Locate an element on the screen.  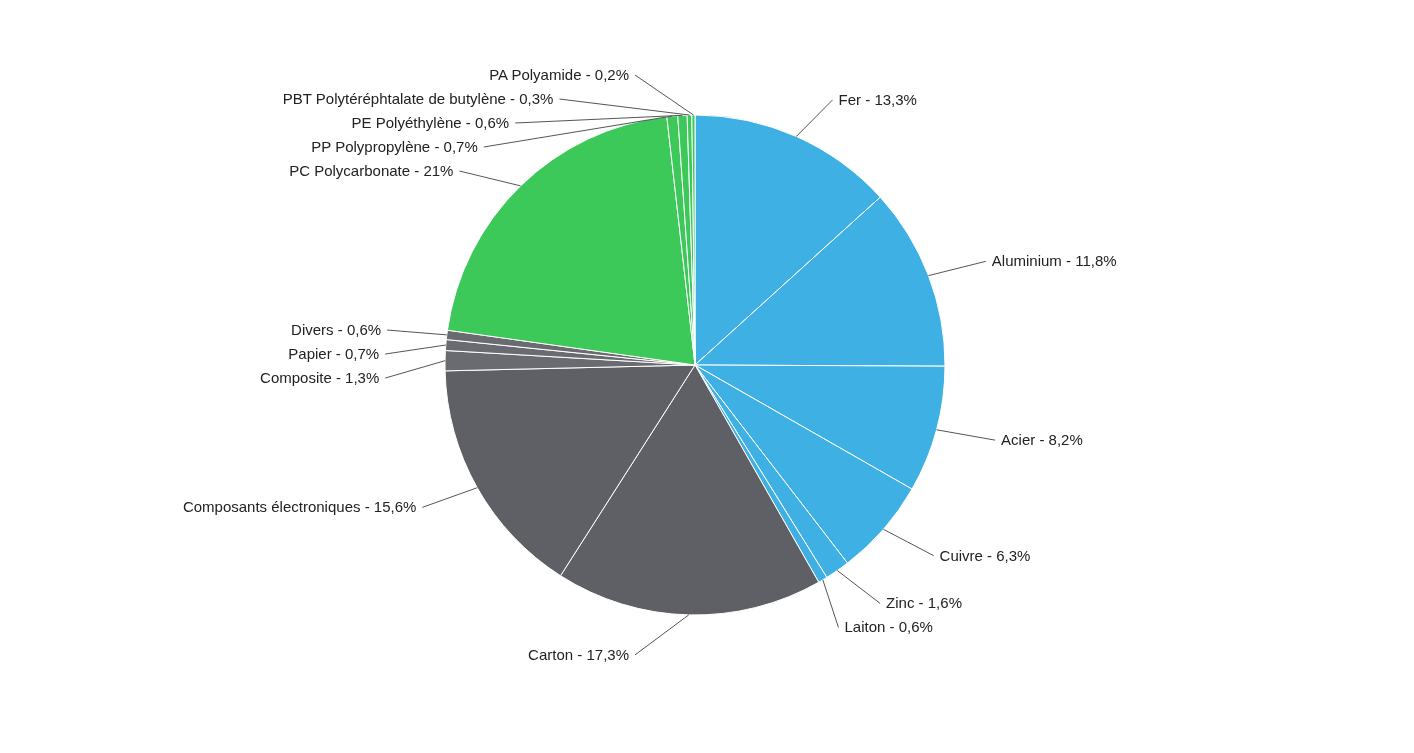
slice-label: Composite - 1,3% is located at coordinates (320, 378).